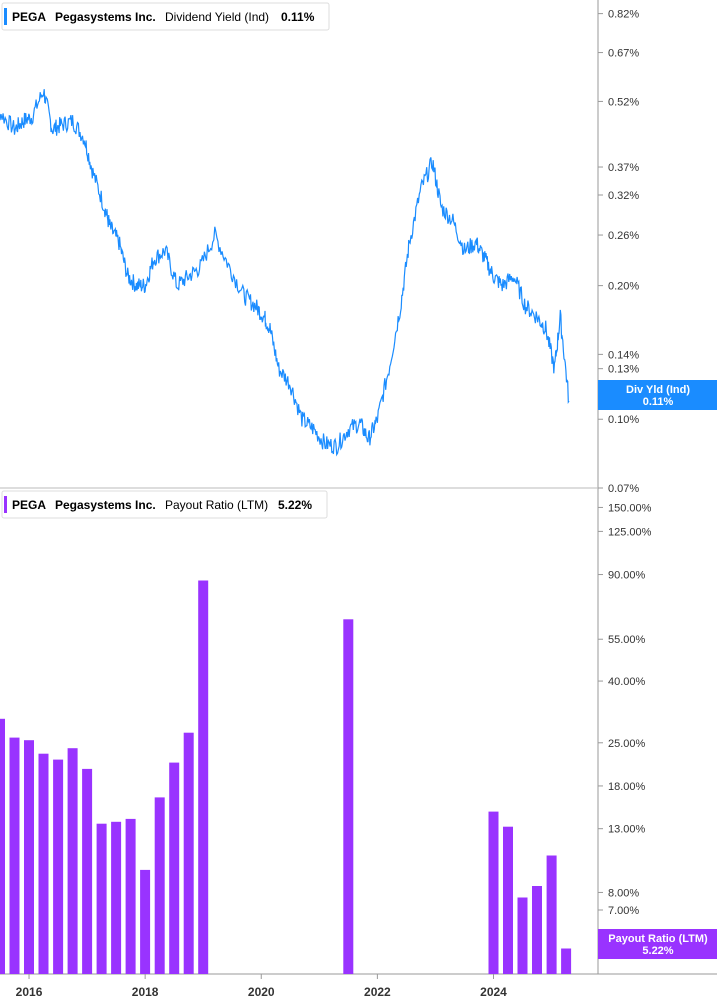 Image resolution: width=717 pixels, height=1005 pixels. What do you see at coordinates (493, 992) in the screenshot?
I see `x-tick-label: 2024` at bounding box center [493, 992].